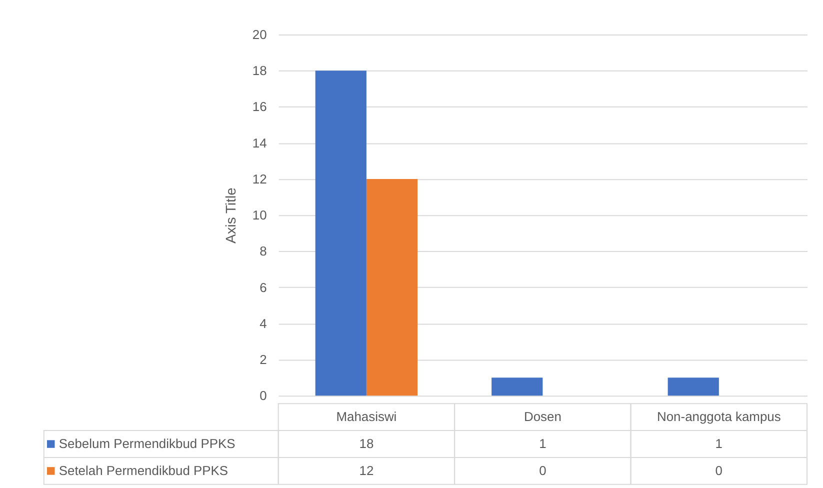 The height and width of the screenshot is (488, 823). Describe the element at coordinates (263, 323) in the screenshot. I see `y-tick-label: 4` at that location.